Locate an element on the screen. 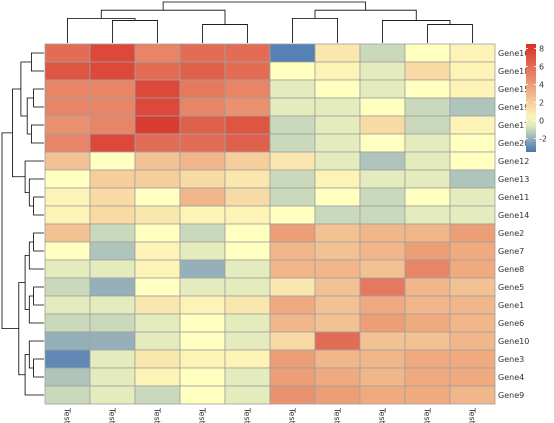  row-label: Gene16 is located at coordinates (513, 53).